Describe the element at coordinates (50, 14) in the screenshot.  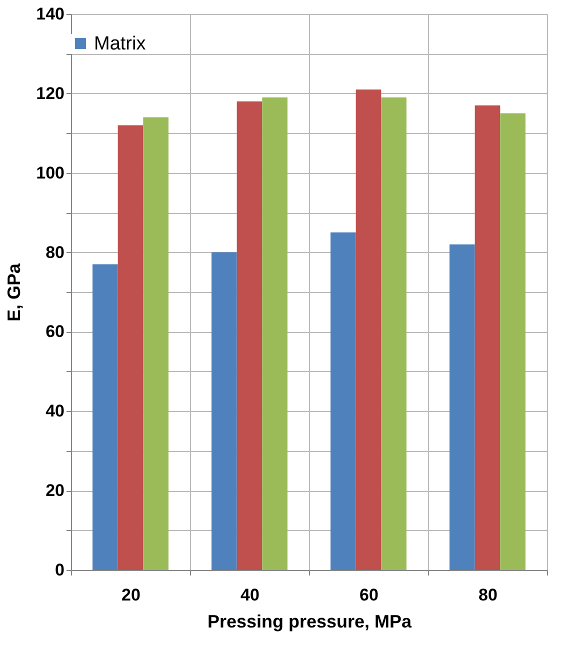
I see `y-tick-label: 140` at that location.